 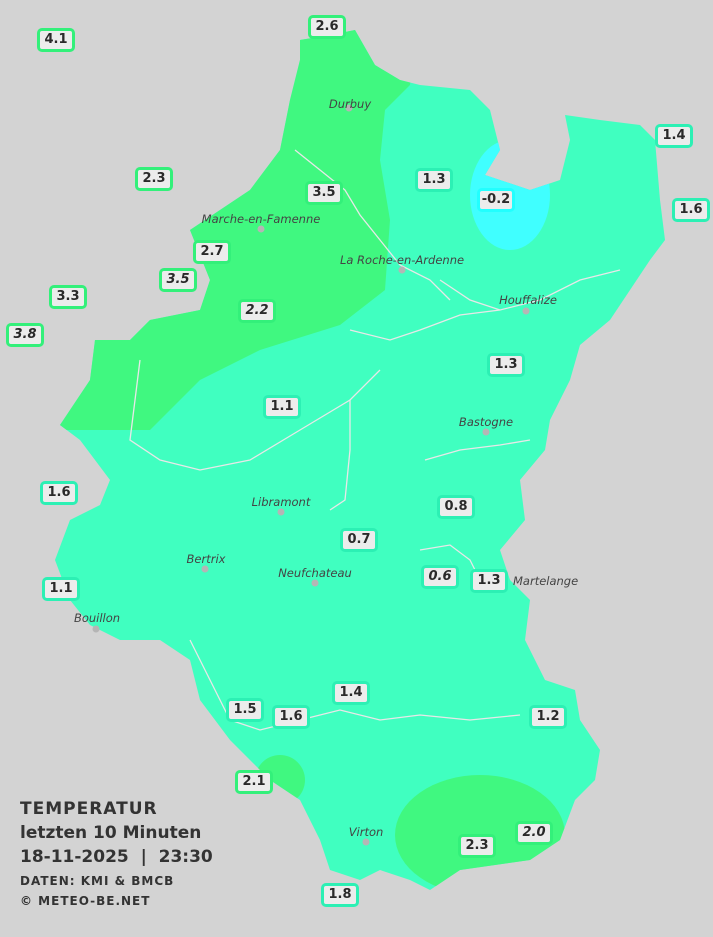 What do you see at coordinates (315, 573) in the screenshot?
I see `town-label: Neufchateau` at bounding box center [315, 573].